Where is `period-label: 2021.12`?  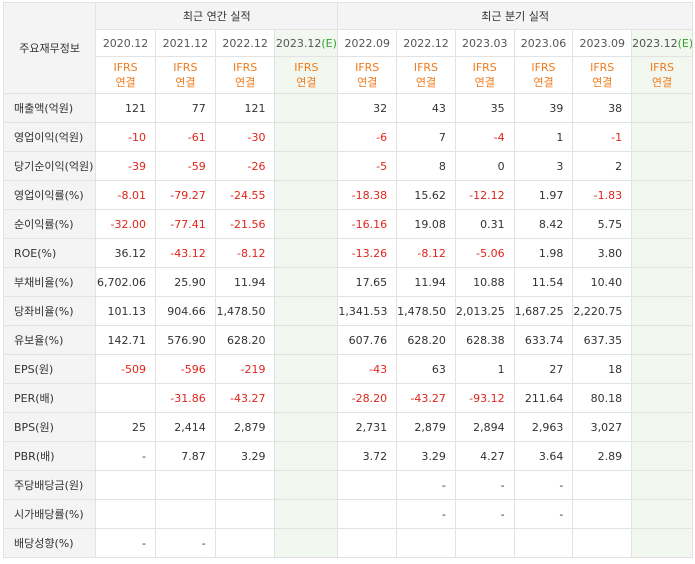
period-label: 2021.12 is located at coordinates (185, 43).